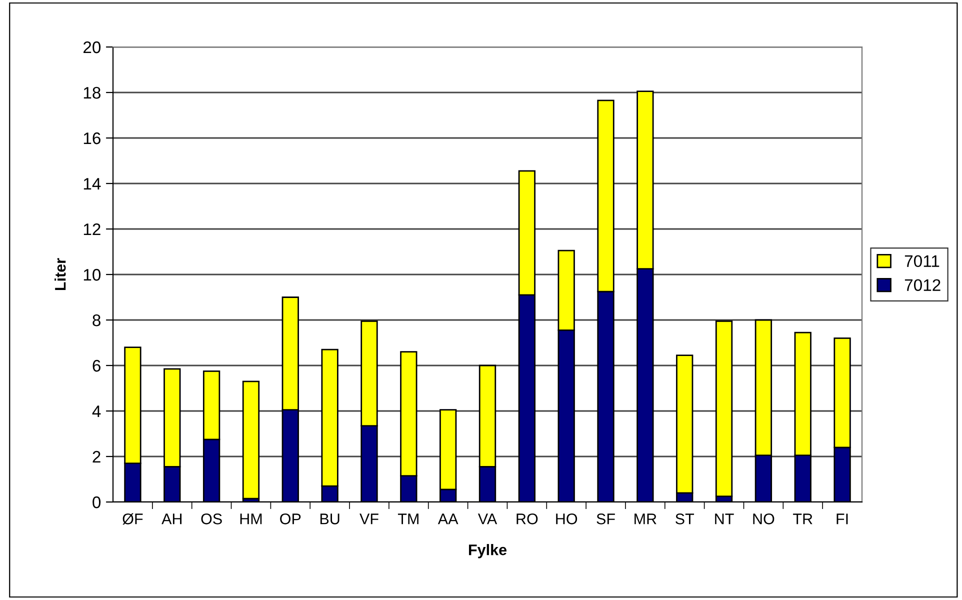  I want to click on y-tick-label: 20, so click(92, 47).